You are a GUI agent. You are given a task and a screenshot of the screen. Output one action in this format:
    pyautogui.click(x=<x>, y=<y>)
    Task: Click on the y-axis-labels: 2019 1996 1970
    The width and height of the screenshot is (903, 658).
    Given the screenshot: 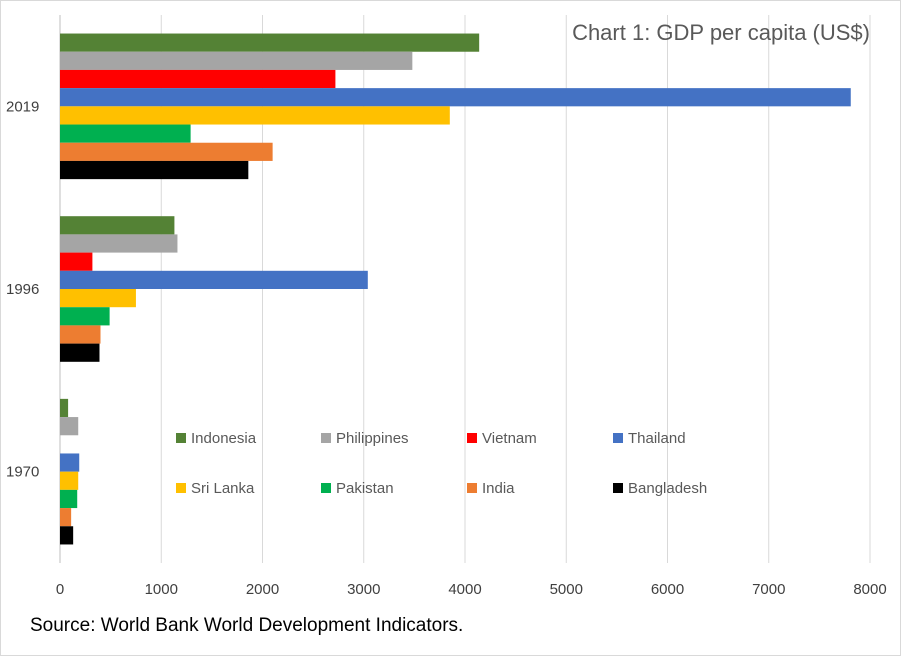 What is the action you would take?
    pyautogui.click(x=22, y=289)
    